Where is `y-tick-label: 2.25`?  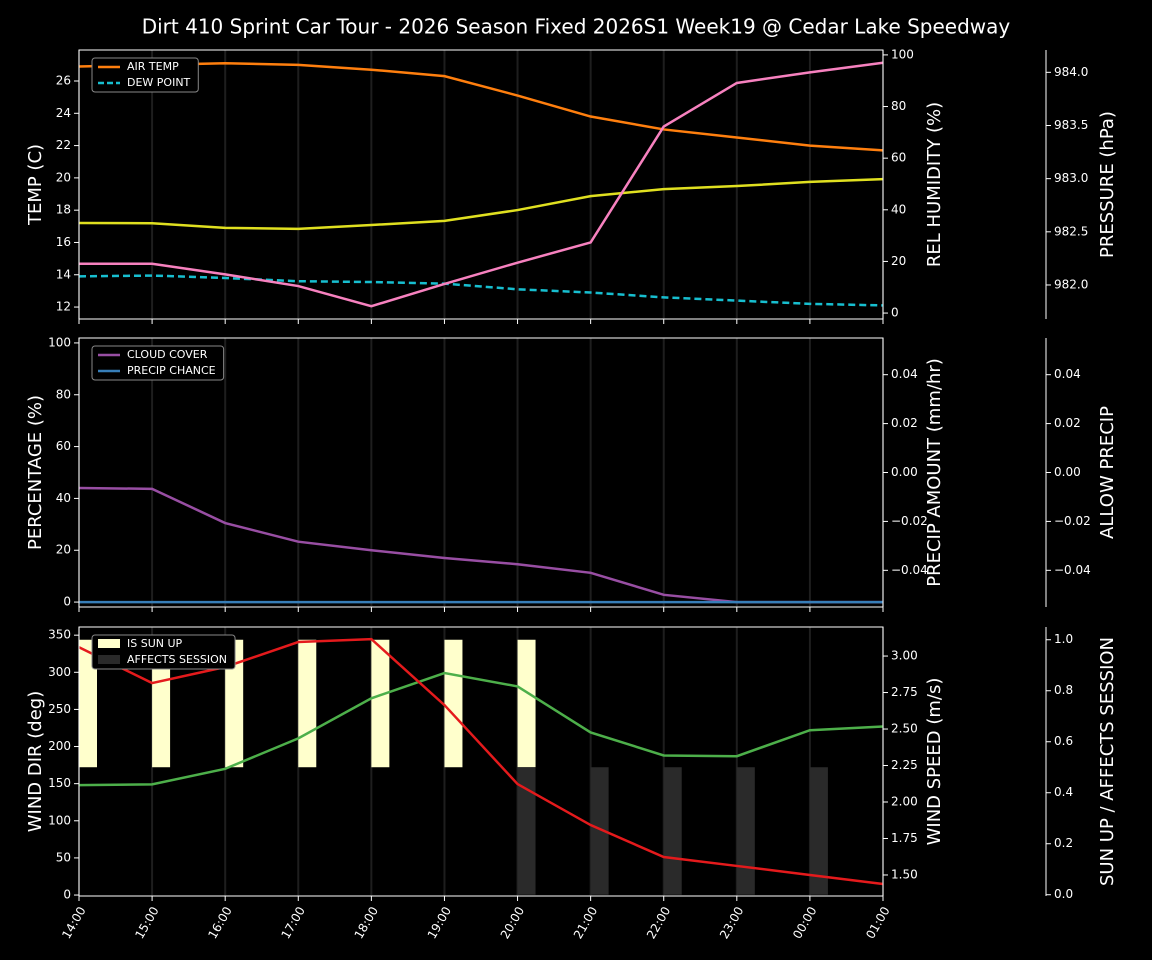 y-tick-label: 2.25 is located at coordinates (904, 765).